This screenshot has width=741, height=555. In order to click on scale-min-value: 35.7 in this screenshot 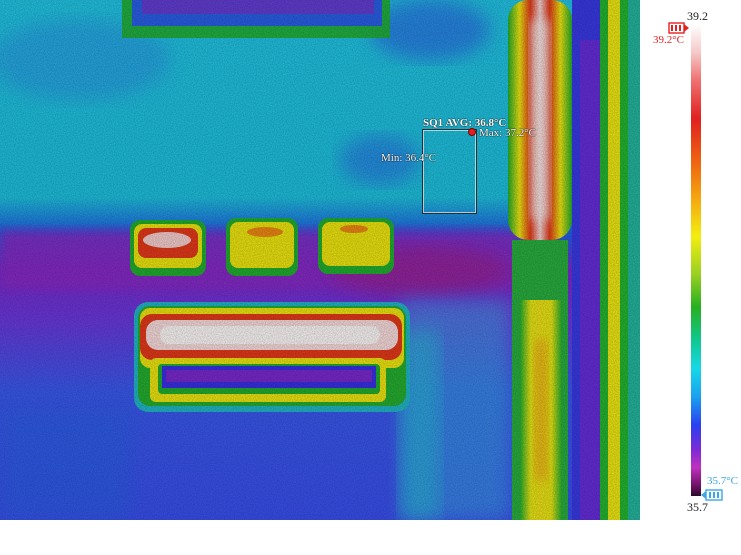, I will do `click(697, 507)`.